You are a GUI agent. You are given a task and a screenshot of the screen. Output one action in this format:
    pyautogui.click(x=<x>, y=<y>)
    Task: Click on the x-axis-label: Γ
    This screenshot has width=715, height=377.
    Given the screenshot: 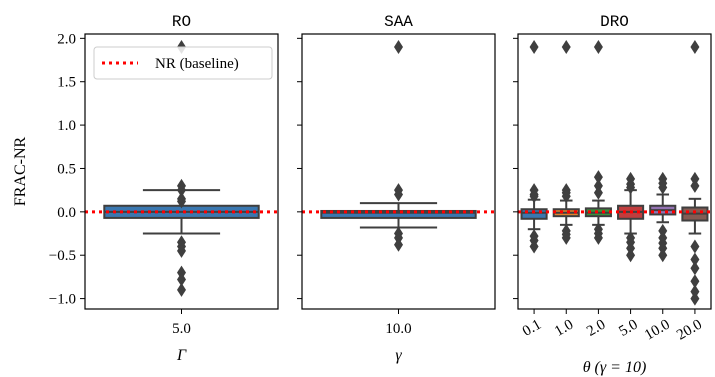 What is the action you would take?
    pyautogui.click(x=181, y=355)
    